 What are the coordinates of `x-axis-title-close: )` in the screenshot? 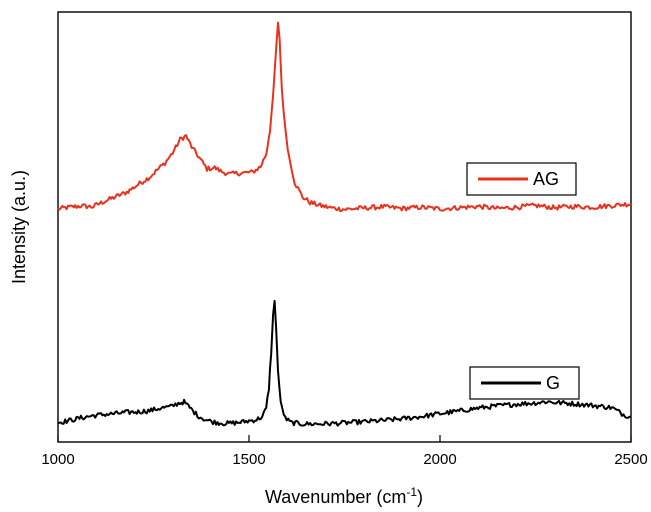 It's located at (420, 497).